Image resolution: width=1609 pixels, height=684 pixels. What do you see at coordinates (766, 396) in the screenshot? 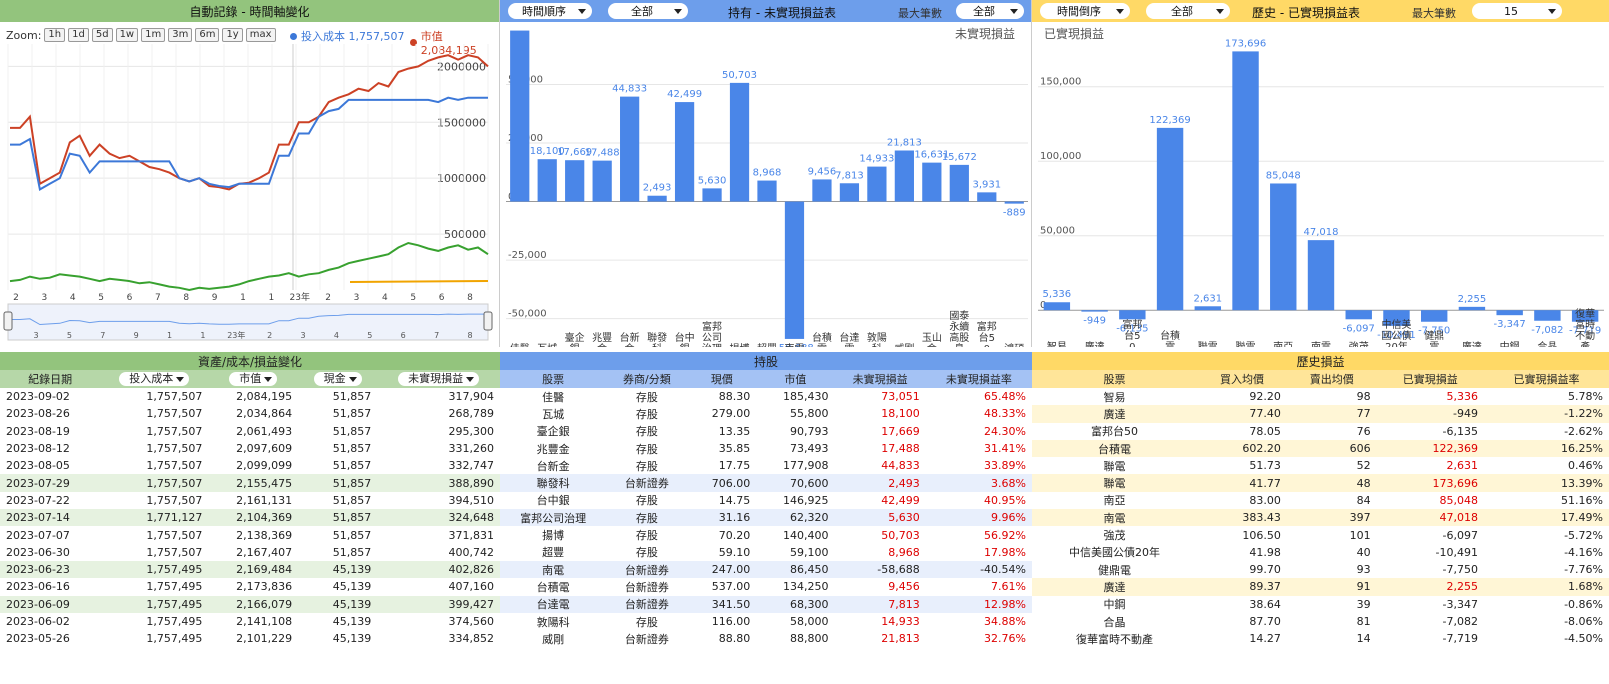
I see `table-row: 佳醫 存股 88.30 185,430 73,051 65.48%` at bounding box center [766, 396].